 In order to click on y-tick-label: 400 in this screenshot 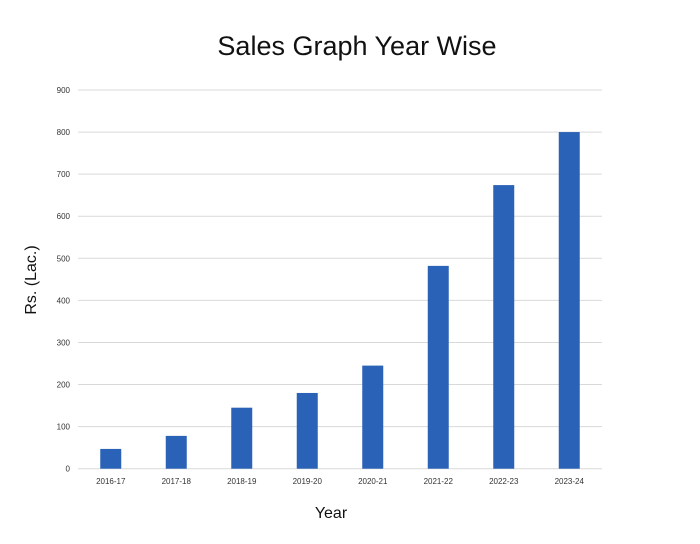, I will do `click(64, 300)`.